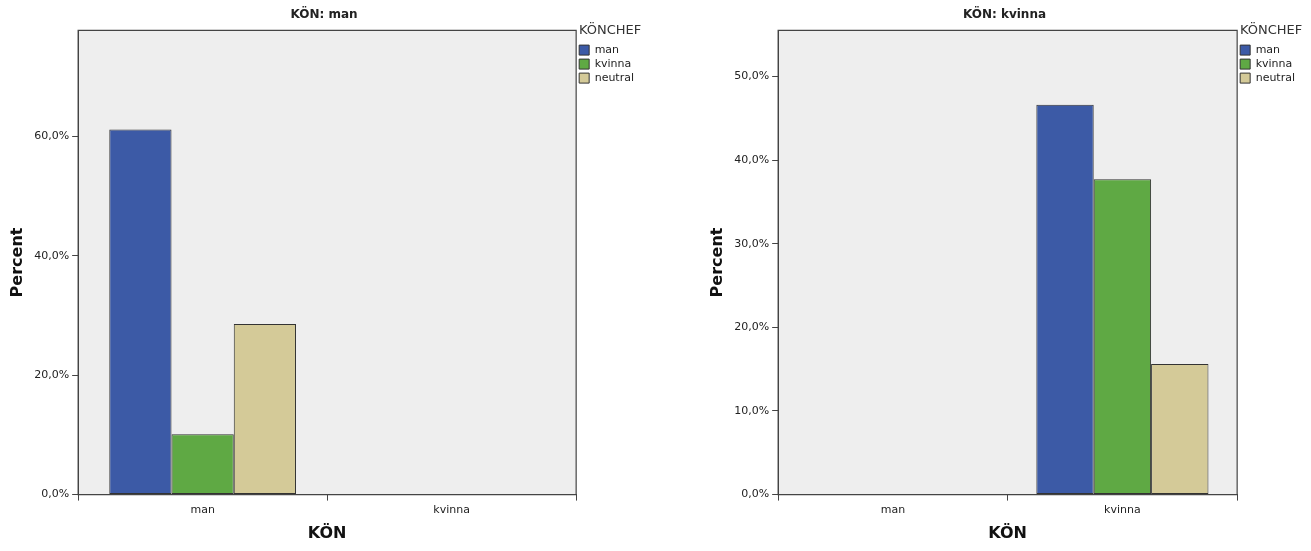 This screenshot has width=1311, height=551. Describe the element at coordinates (52, 136) in the screenshot. I see `y-tick-label: 60,0%` at that location.